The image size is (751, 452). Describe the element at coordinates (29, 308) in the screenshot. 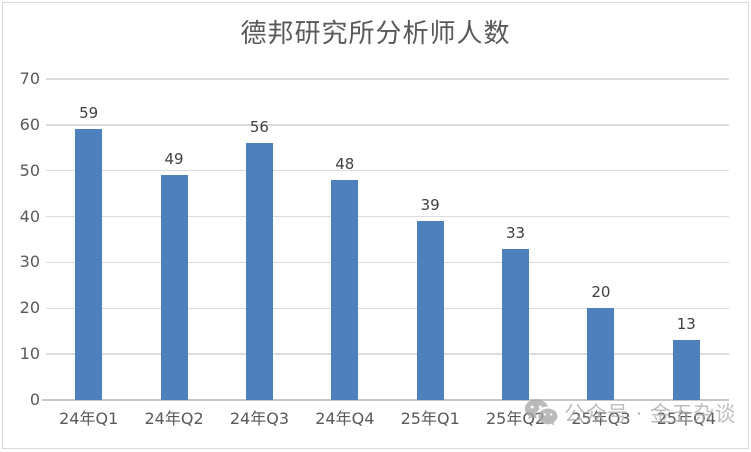

I see `y-axis-tick-label: 20` at that location.